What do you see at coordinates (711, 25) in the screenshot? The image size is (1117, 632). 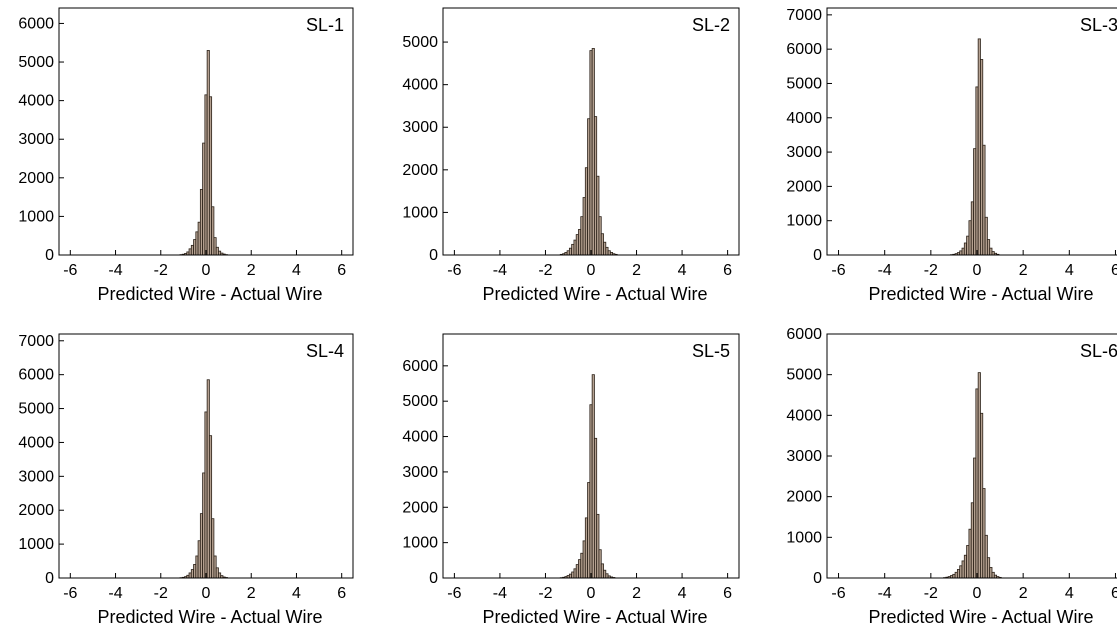 I see `panel-label: SL-2` at bounding box center [711, 25].